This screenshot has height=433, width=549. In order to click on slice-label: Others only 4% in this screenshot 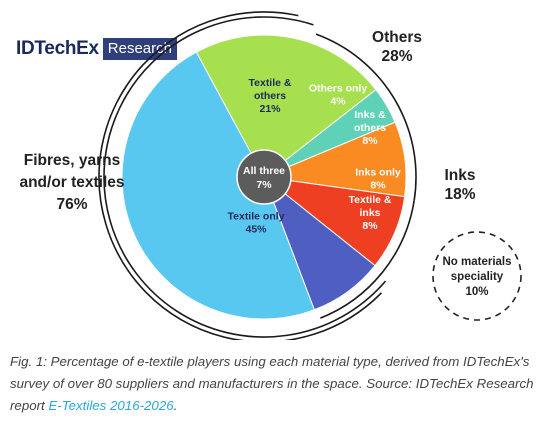, I will do `click(338, 95)`.